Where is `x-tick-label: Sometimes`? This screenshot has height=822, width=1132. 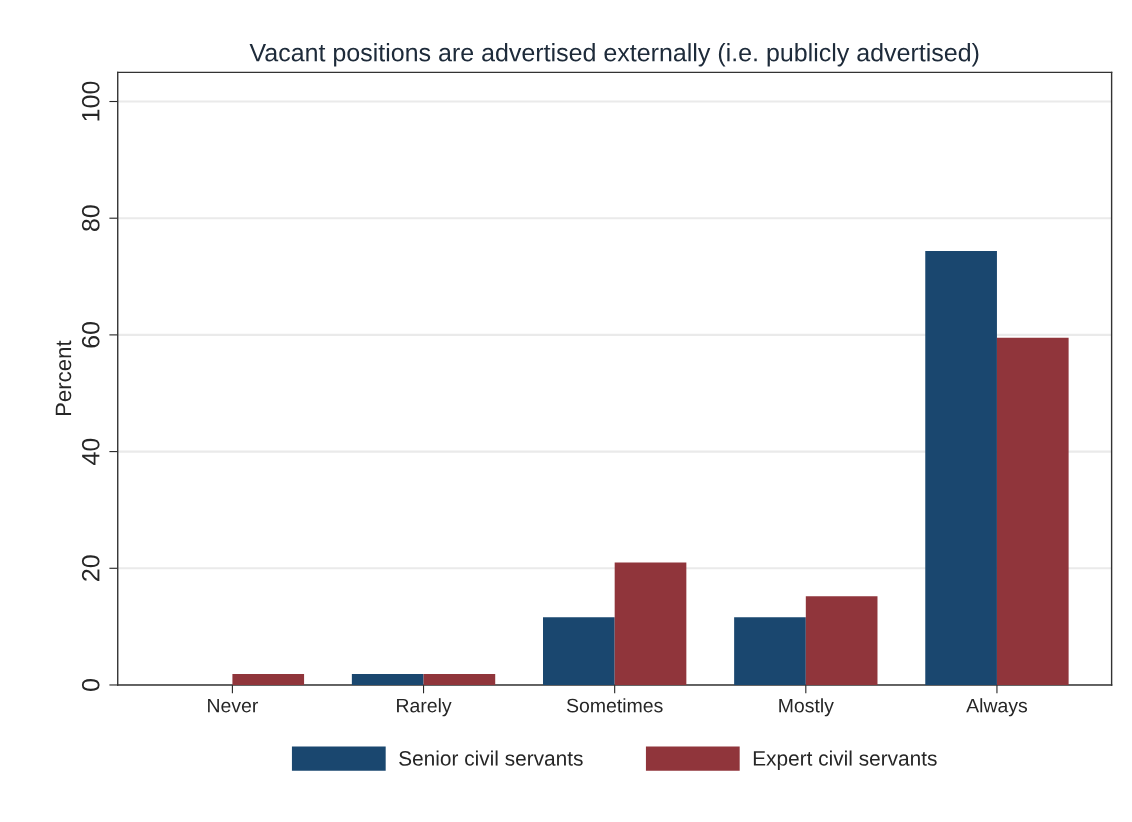 x-tick-label: Sometimes is located at coordinates (614, 705).